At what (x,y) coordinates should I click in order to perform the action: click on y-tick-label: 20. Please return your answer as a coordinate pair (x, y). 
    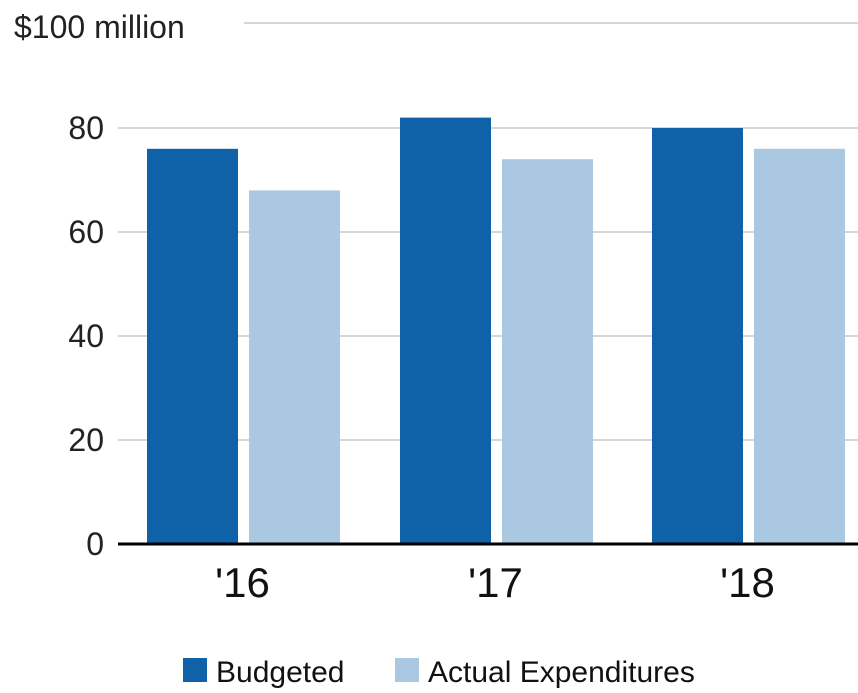
    Looking at the image, I should click on (86, 440).